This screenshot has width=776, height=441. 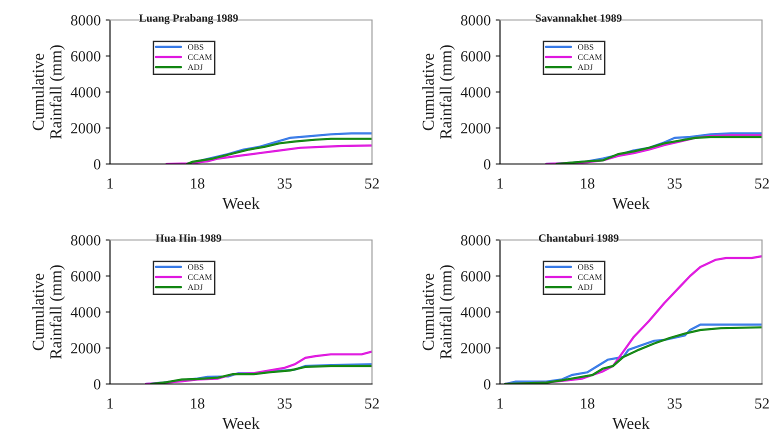 I want to click on chart-title: Hua Hin 1989, so click(x=189, y=238).